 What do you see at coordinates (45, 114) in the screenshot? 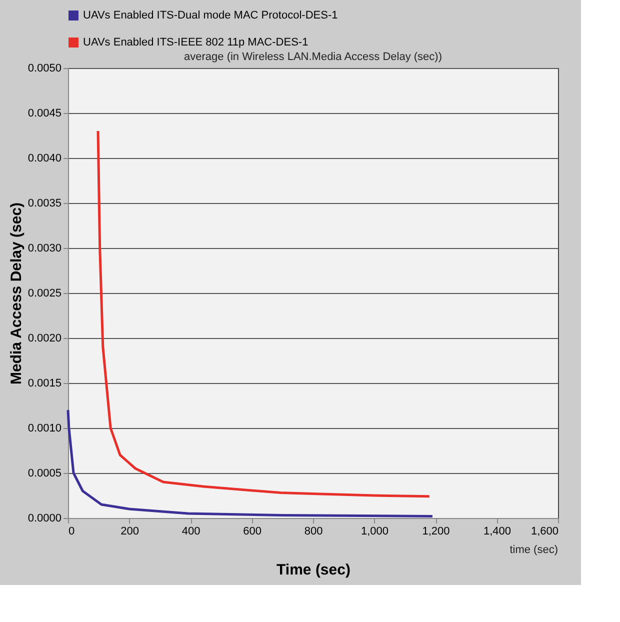
I see `y-tick-label: 0.0045` at bounding box center [45, 114].